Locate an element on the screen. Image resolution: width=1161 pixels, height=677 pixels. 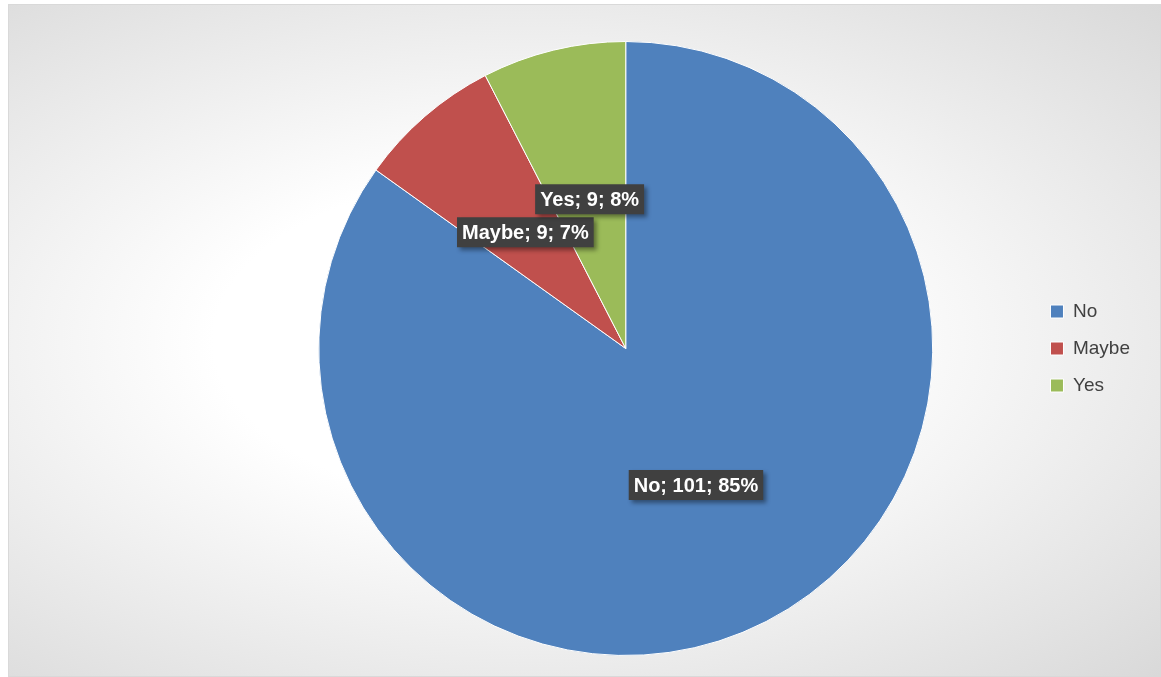
data-label: No; 101; 85% is located at coordinates (696, 484).